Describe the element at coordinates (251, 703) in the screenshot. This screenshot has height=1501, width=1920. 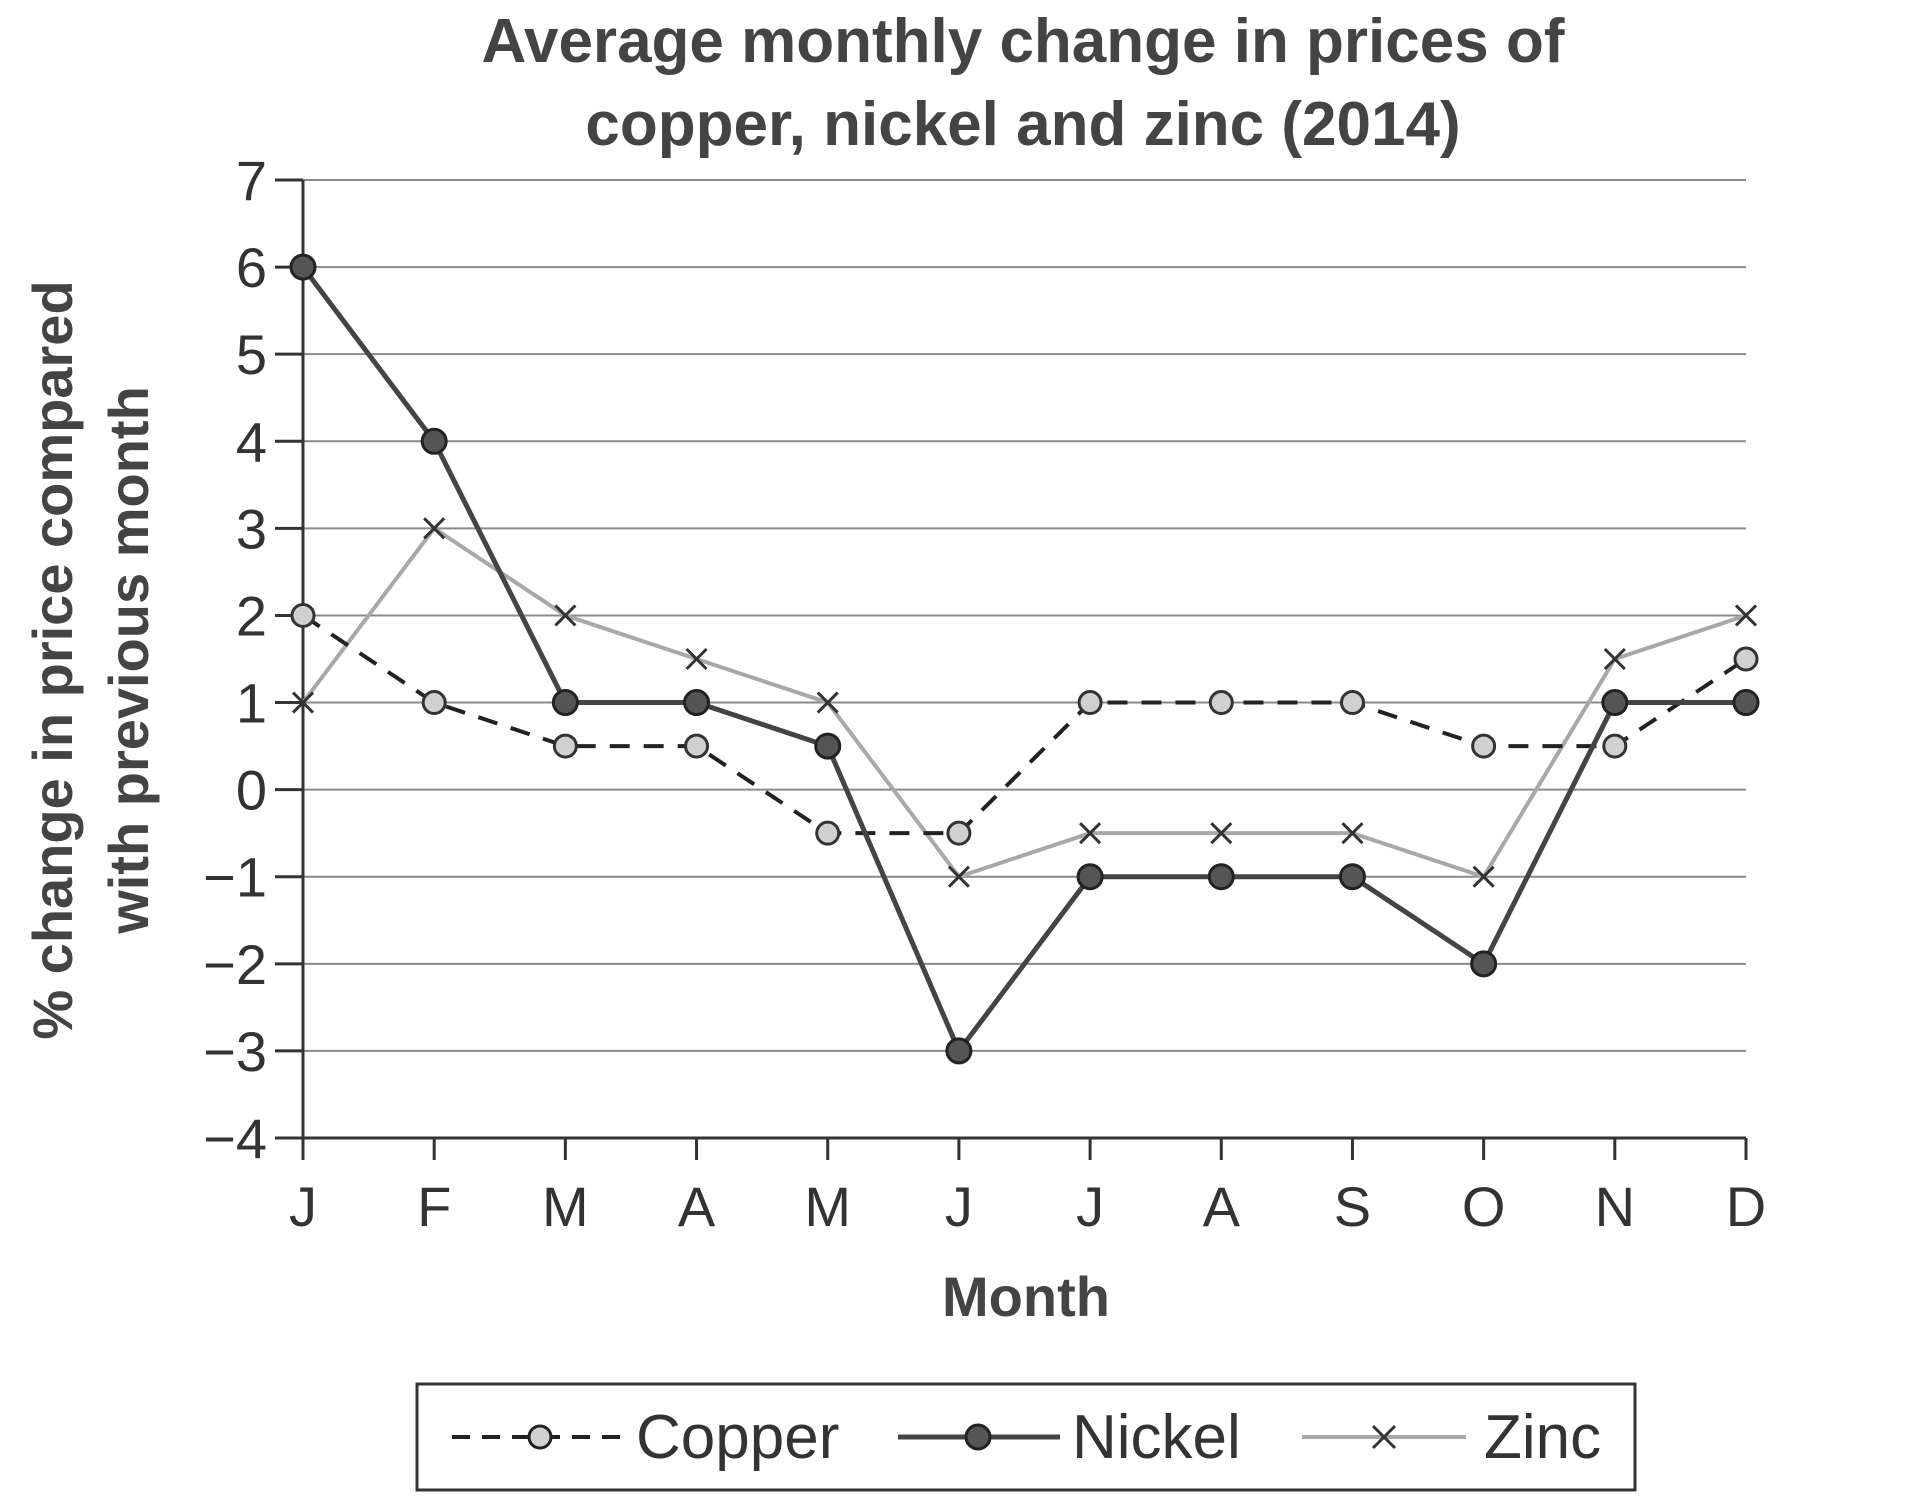
I see `y-tick-label: 1` at that location.